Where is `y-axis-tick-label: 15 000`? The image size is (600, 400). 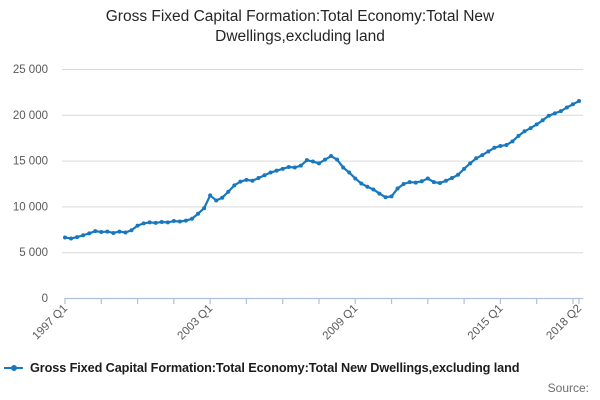 y-axis-tick-label: 15 000 is located at coordinates (30, 162).